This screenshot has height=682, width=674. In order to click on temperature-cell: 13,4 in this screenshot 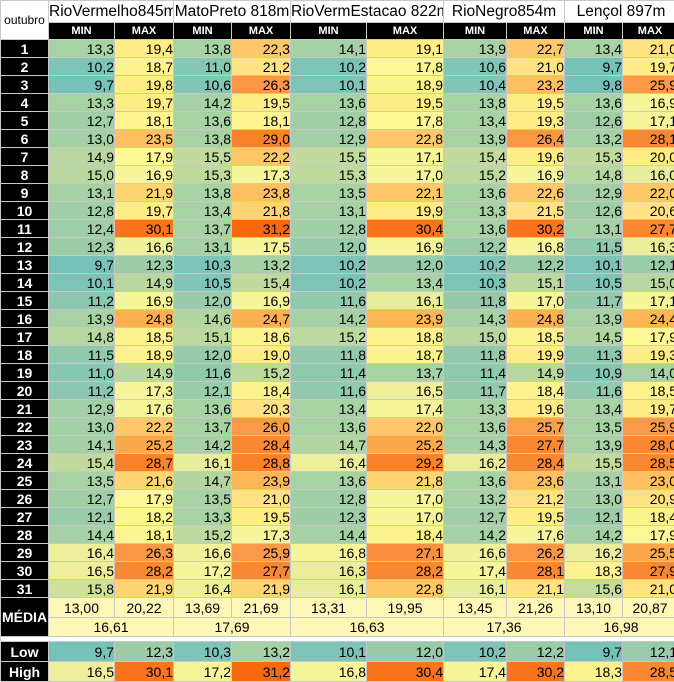, I will do `click(594, 48)`.